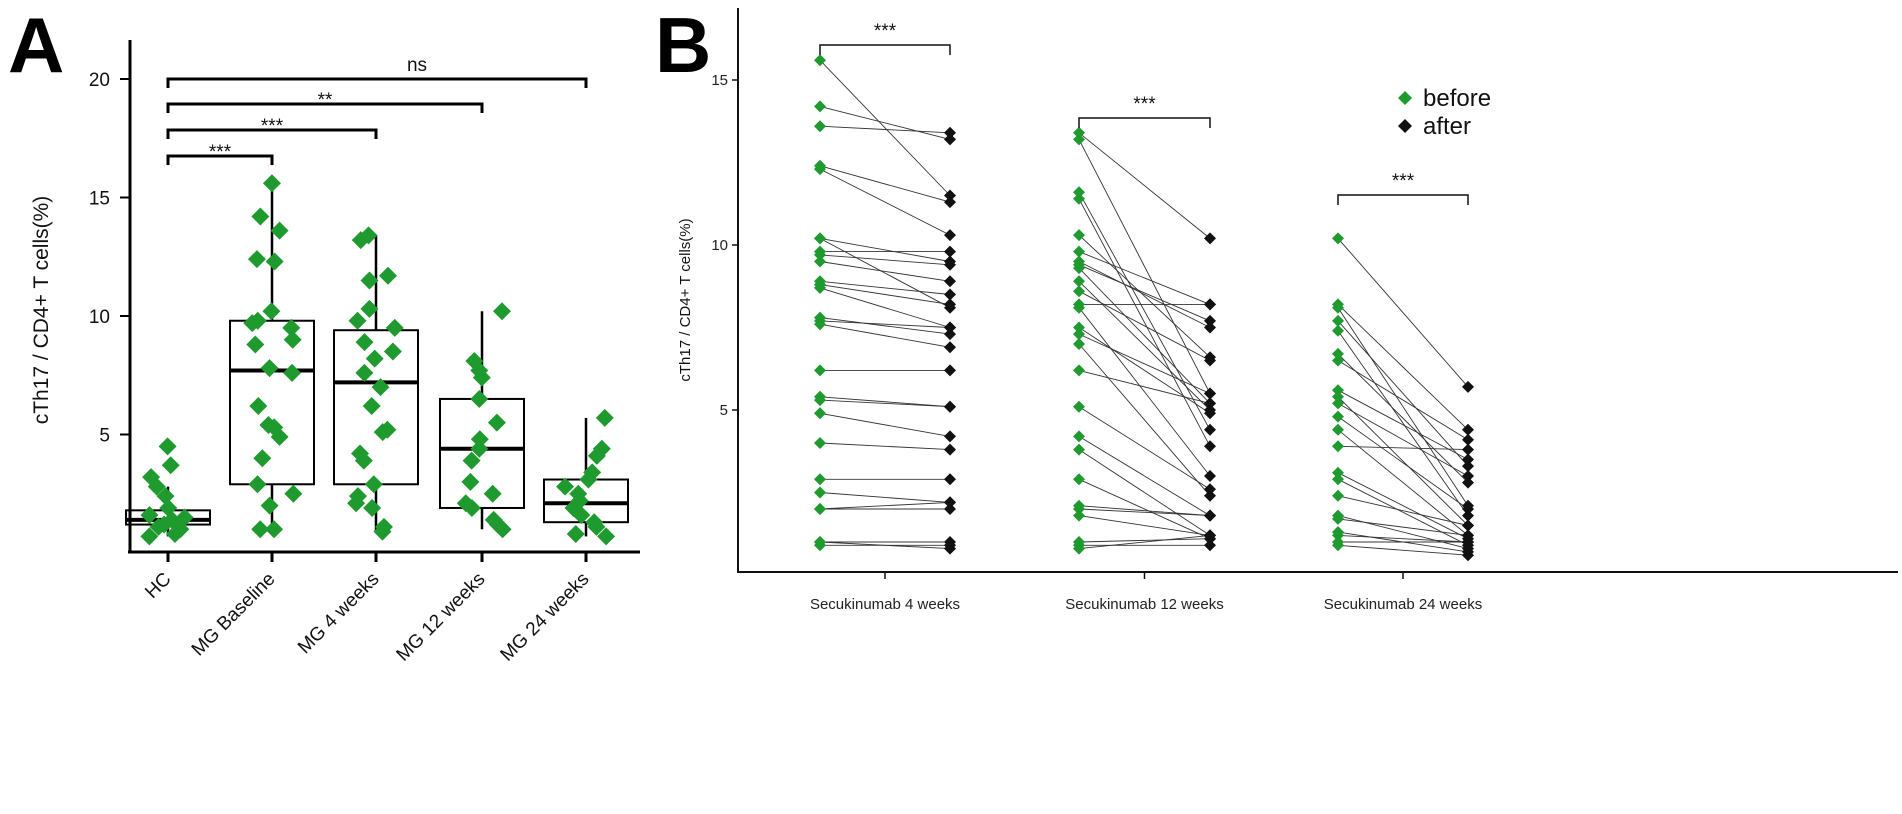 This screenshot has width=1902, height=814. What do you see at coordinates (339, 614) in the screenshot?
I see `x-tick-label-a: MG 4 weeks` at bounding box center [339, 614].